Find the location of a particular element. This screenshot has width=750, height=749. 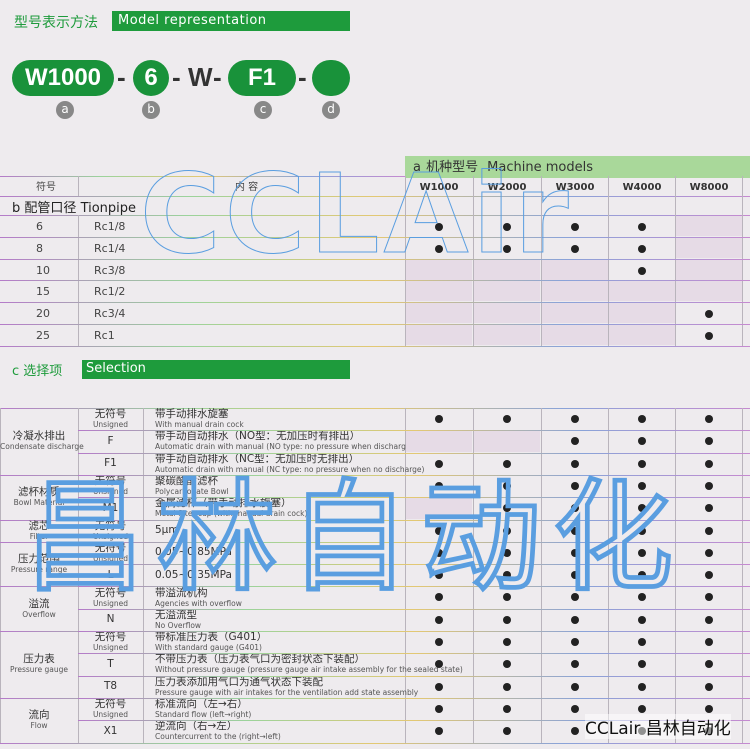

option-description: 无溢流型 No Overflow is located at coordinates (178, 619).